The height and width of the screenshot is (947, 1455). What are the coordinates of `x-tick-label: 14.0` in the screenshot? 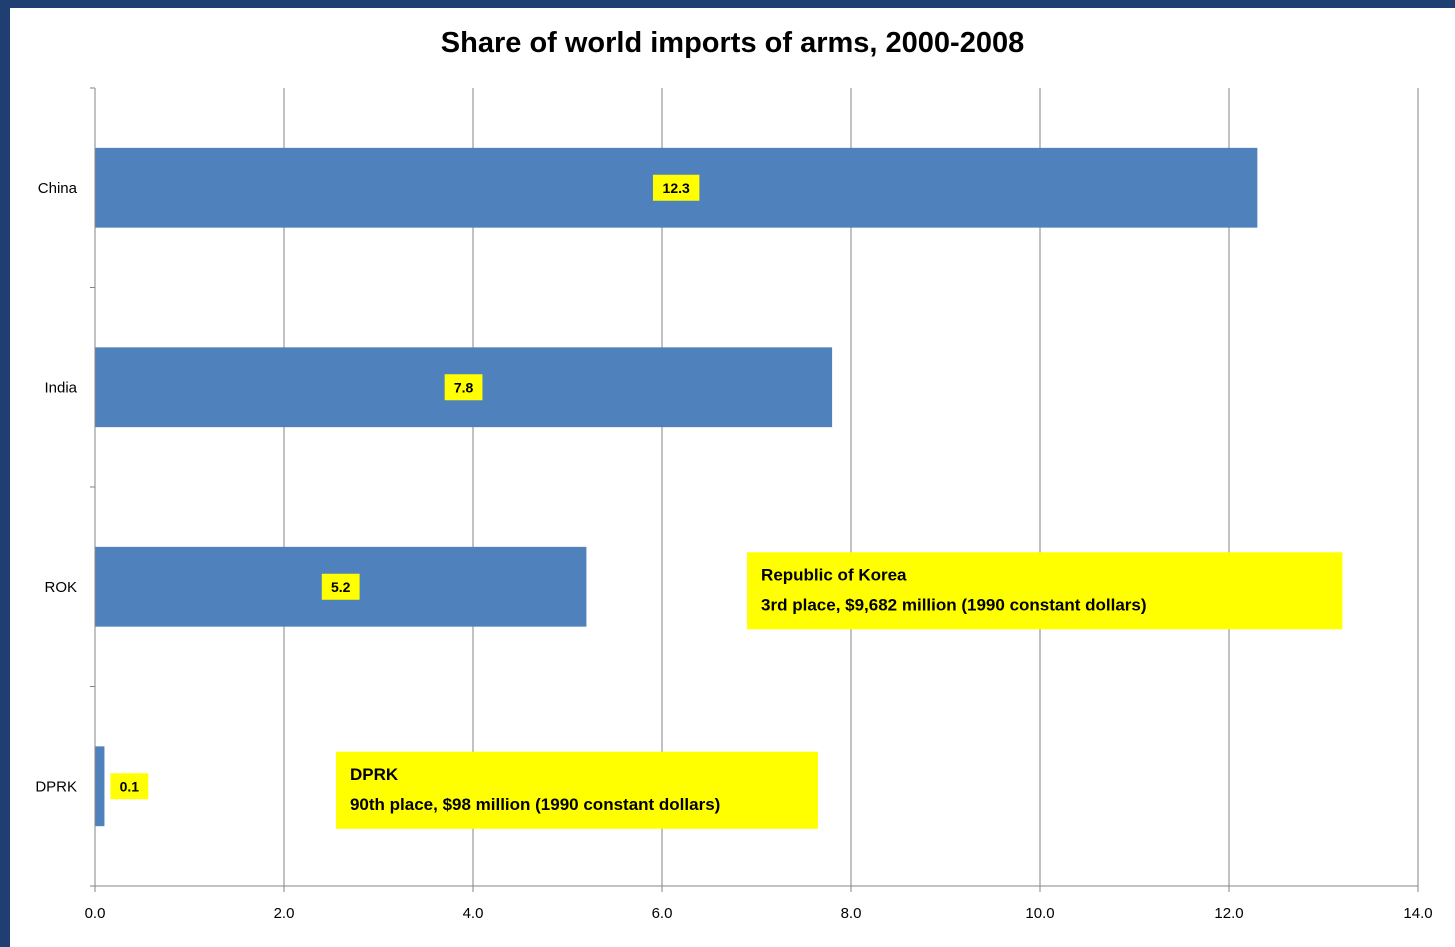 It's located at (1417, 913).